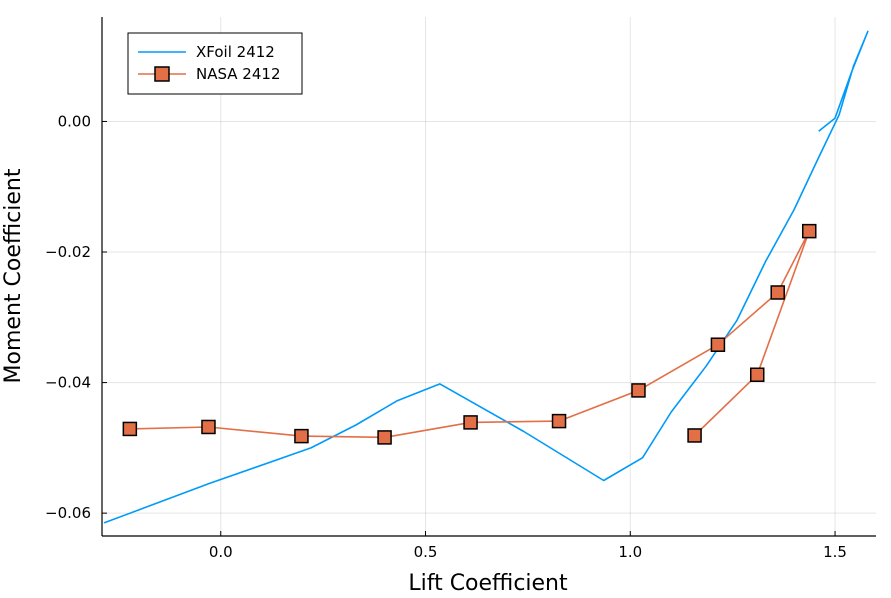 Image resolution: width=891 pixels, height=598 pixels. What do you see at coordinates (68, 383) in the screenshot?
I see `y-tick-label: −0.04` at bounding box center [68, 383].